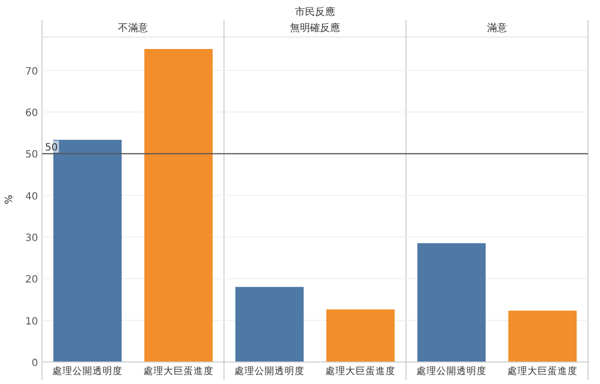 The image size is (600, 384). Describe the element at coordinates (51, 148) in the screenshot. I see `ref-line-label: 50` at that location.